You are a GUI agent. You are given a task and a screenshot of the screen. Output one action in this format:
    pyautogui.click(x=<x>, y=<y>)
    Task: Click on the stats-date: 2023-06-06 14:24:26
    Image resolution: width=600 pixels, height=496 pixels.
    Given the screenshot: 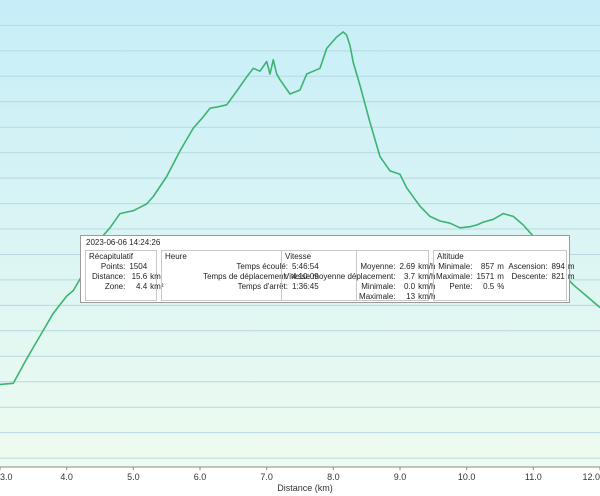 What is the action you would take?
    pyautogui.click(x=123, y=242)
    